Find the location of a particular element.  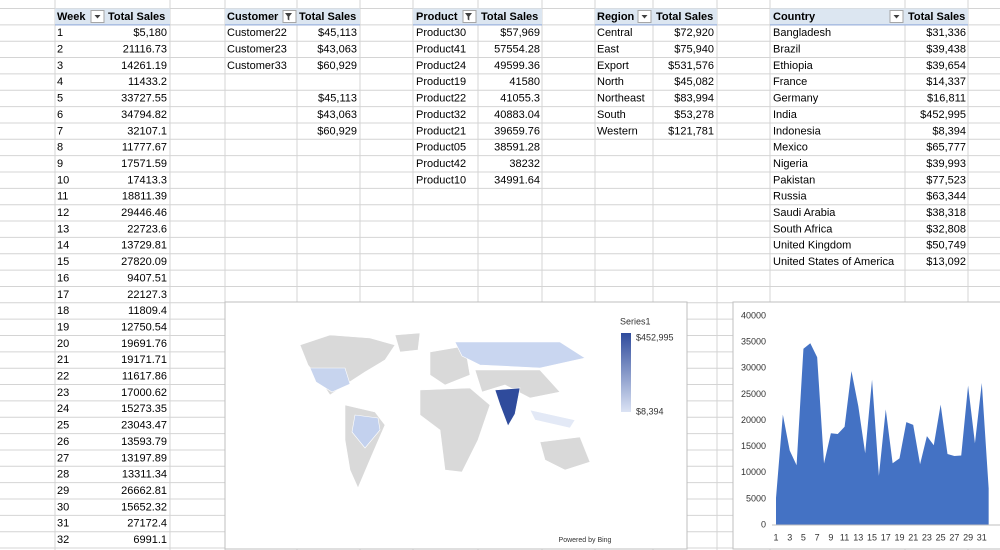

russia is located at coordinates (520, 355).